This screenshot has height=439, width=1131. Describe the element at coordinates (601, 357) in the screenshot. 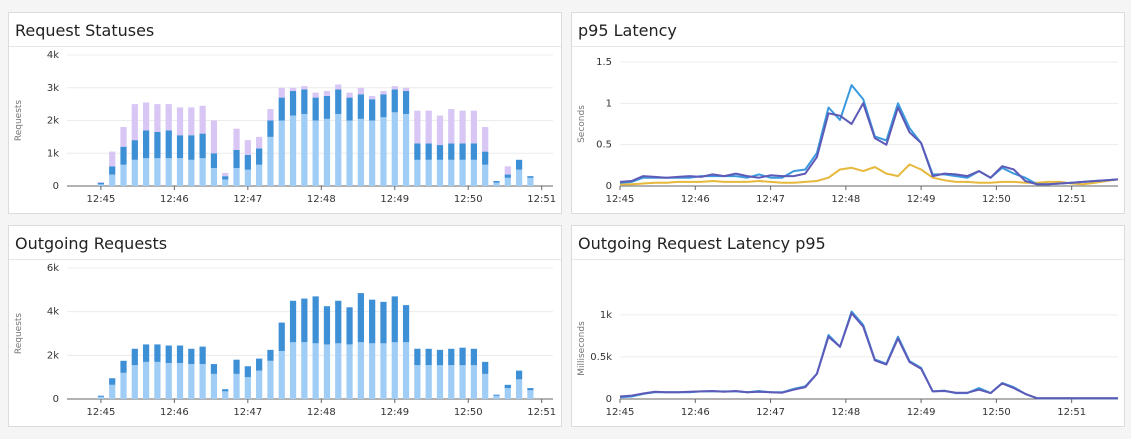

I see `p3-ytick-label: 0.5k` at that location.